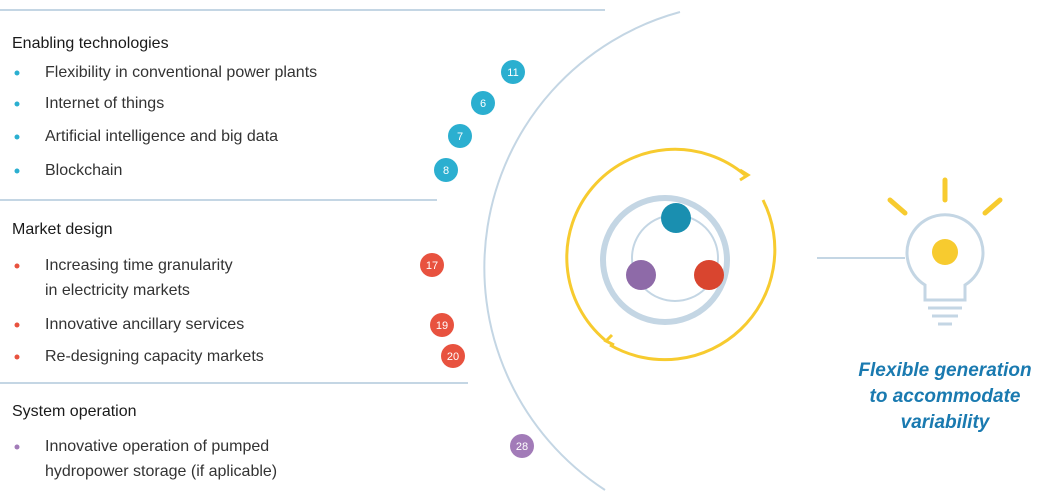  What do you see at coordinates (945, 196) in the screenshot?
I see `rays` at bounding box center [945, 196].